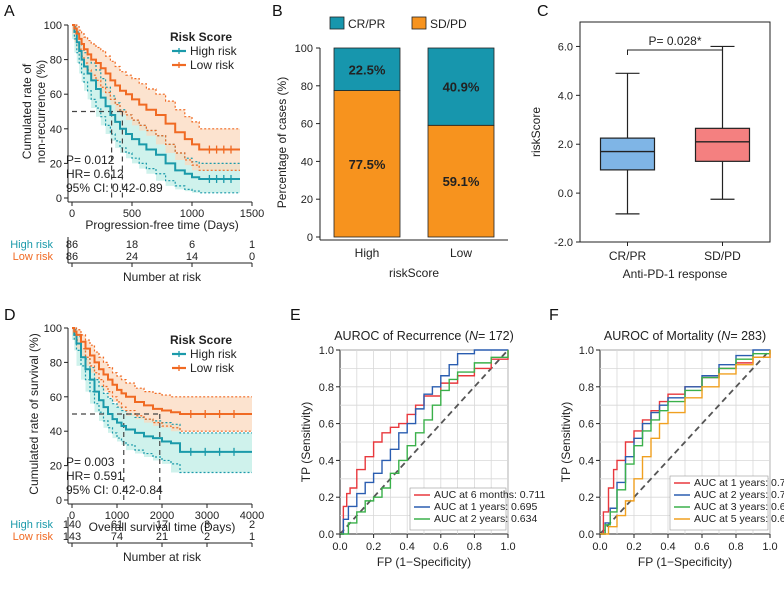 Image resolution: width=784 pixels, height=590 pixels. What do you see at coordinates (663, 336) in the screenshot?
I see `chart-title-part: AUROC of Mortality (` at bounding box center [663, 336].